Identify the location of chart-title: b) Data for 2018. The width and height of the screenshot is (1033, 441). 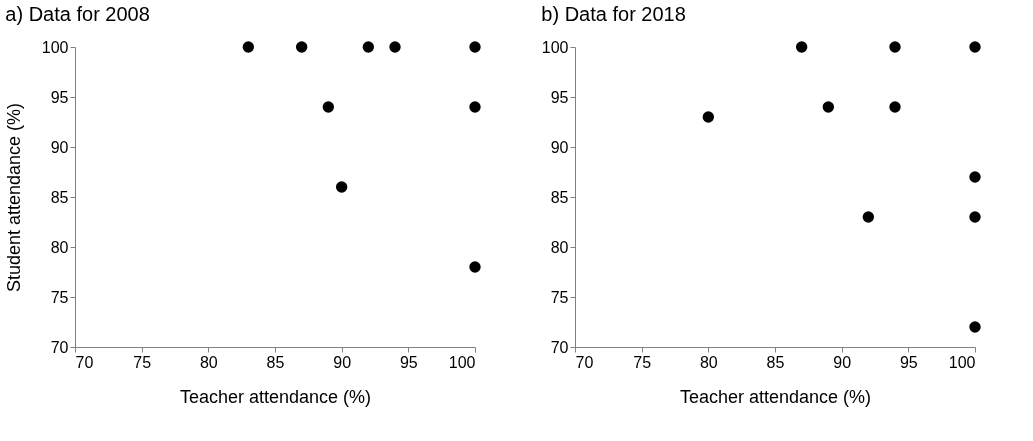
(613, 14).